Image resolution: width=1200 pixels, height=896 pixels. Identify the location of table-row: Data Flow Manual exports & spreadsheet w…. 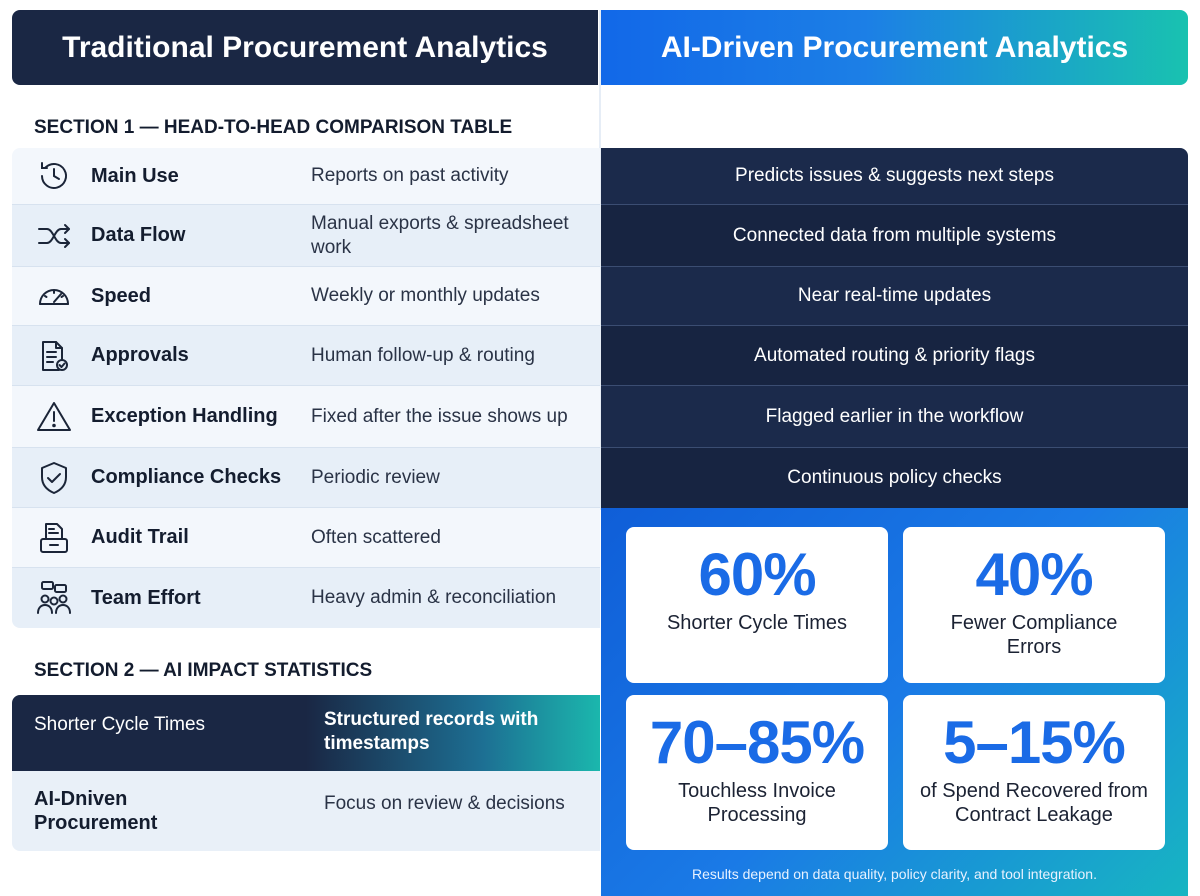
(306, 236).